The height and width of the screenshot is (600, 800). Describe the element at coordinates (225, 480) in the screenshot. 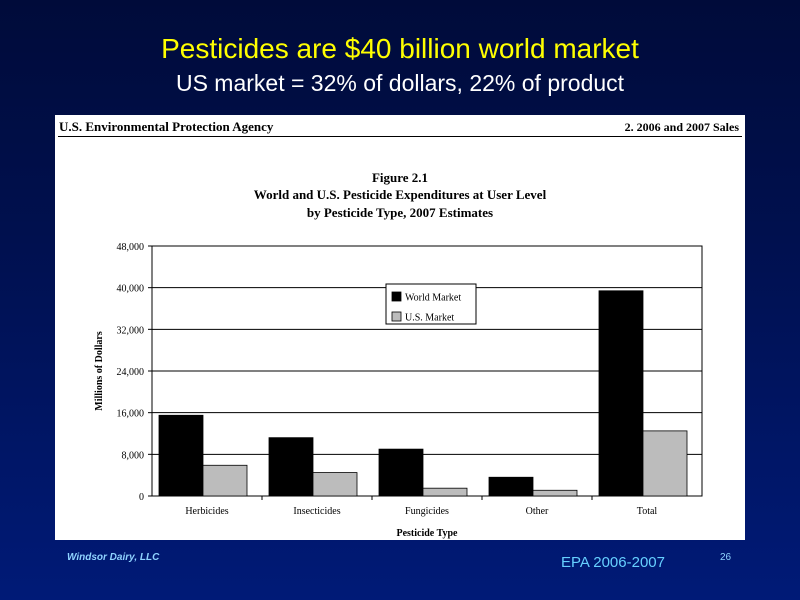

I see `bar-u-s-market-herbicides` at that location.